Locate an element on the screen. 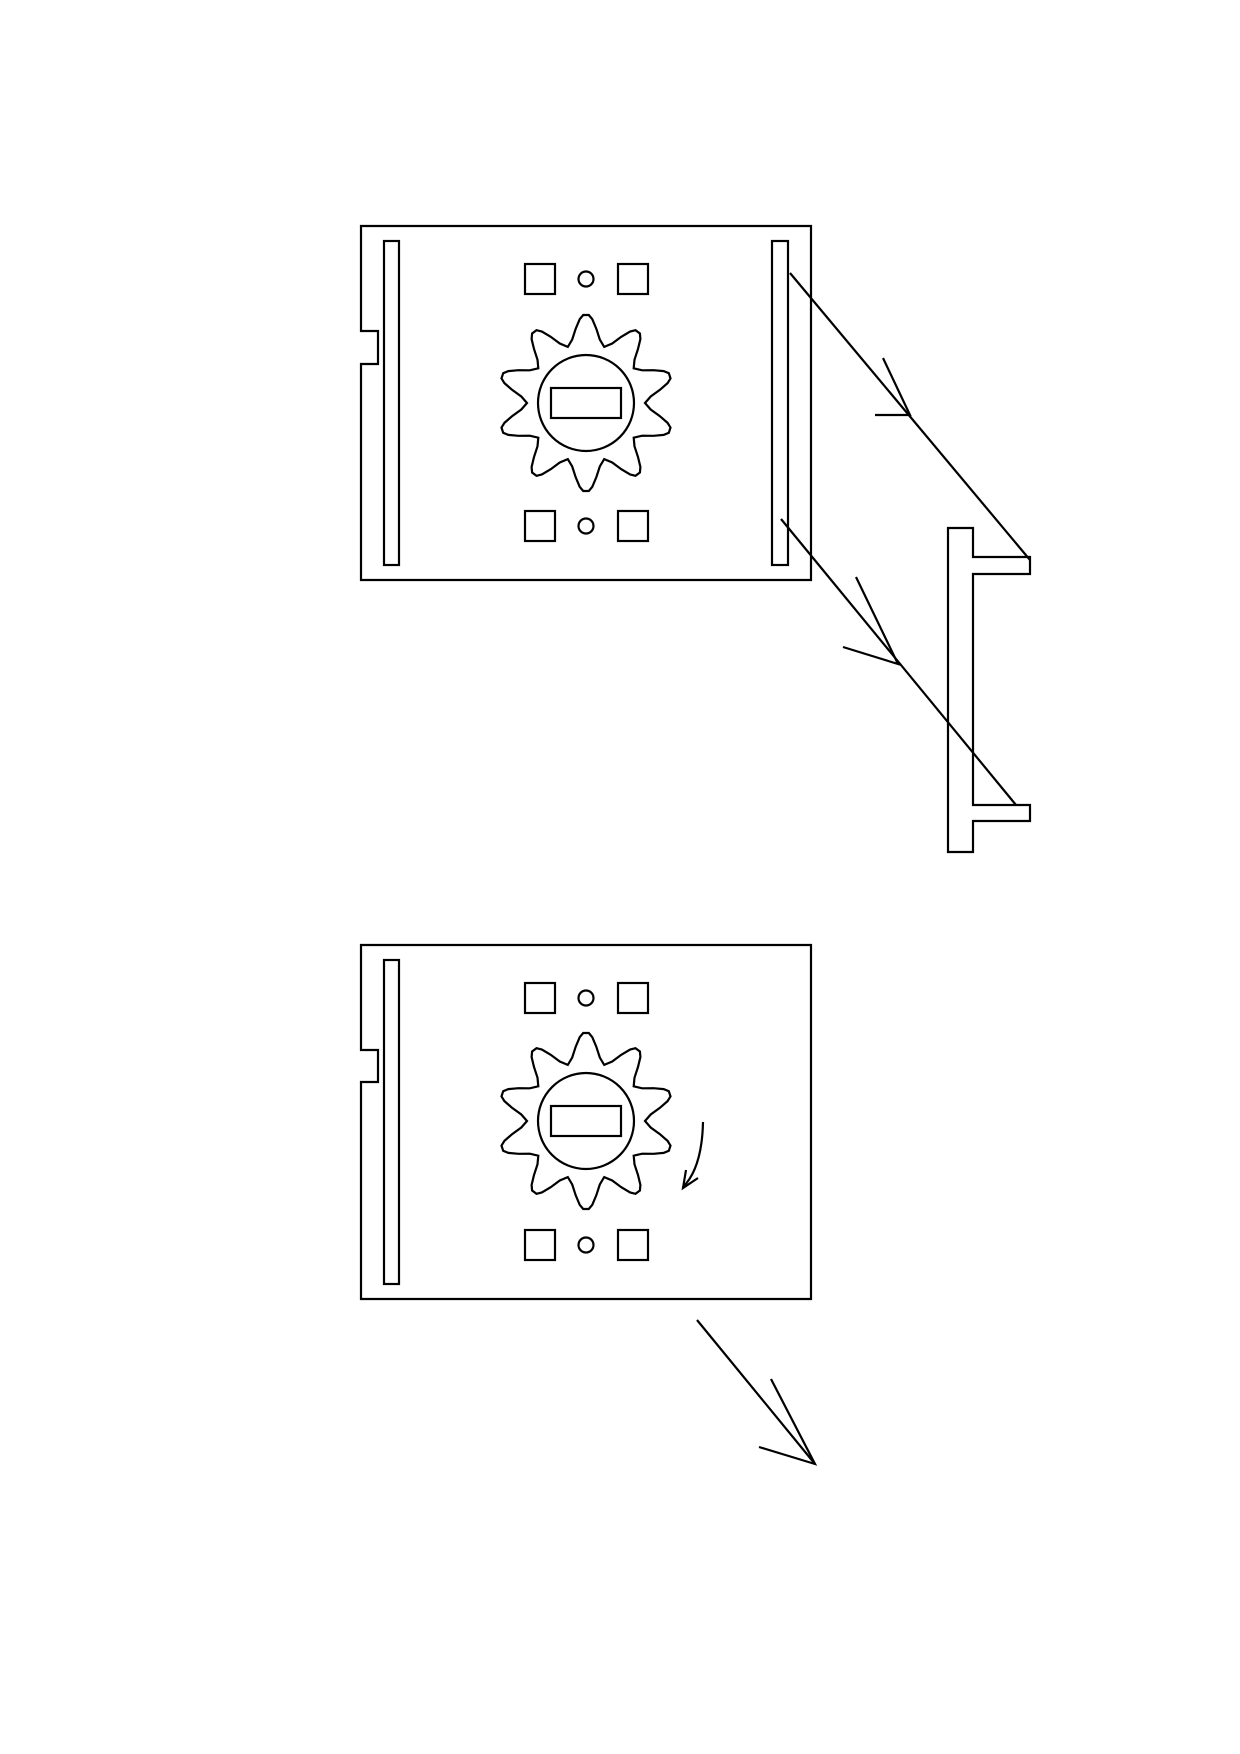 The height and width of the screenshot is (1754, 1240). slide-out-arrow is located at coordinates (757, 1392).